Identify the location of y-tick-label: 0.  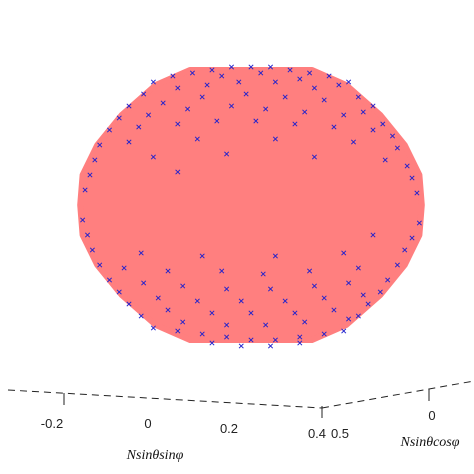
(431, 415).